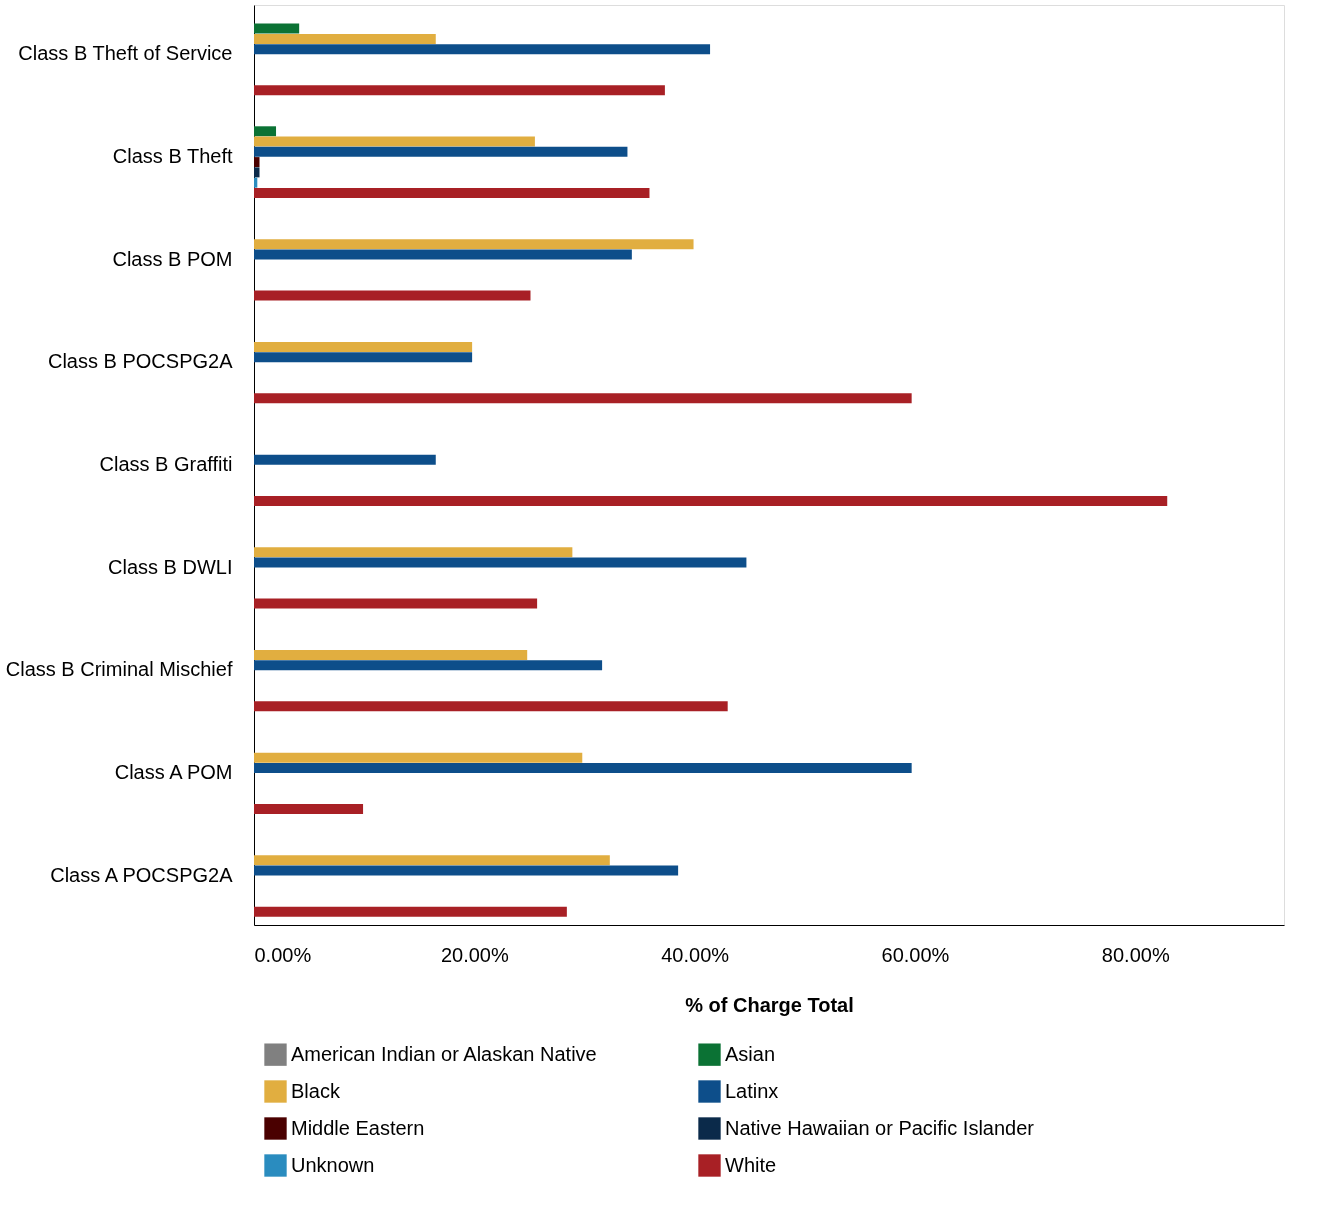  Describe the element at coordinates (170, 566) in the screenshot. I see `y-tick-label: Class B DWLI` at that location.